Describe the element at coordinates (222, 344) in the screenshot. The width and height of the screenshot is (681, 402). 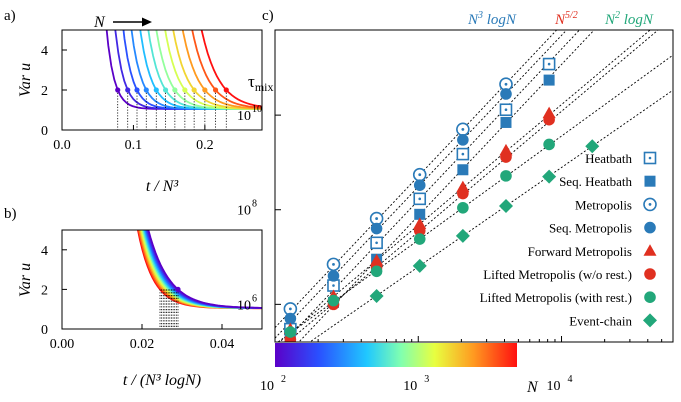
I see `x-tick-label: 0.04` at that location.